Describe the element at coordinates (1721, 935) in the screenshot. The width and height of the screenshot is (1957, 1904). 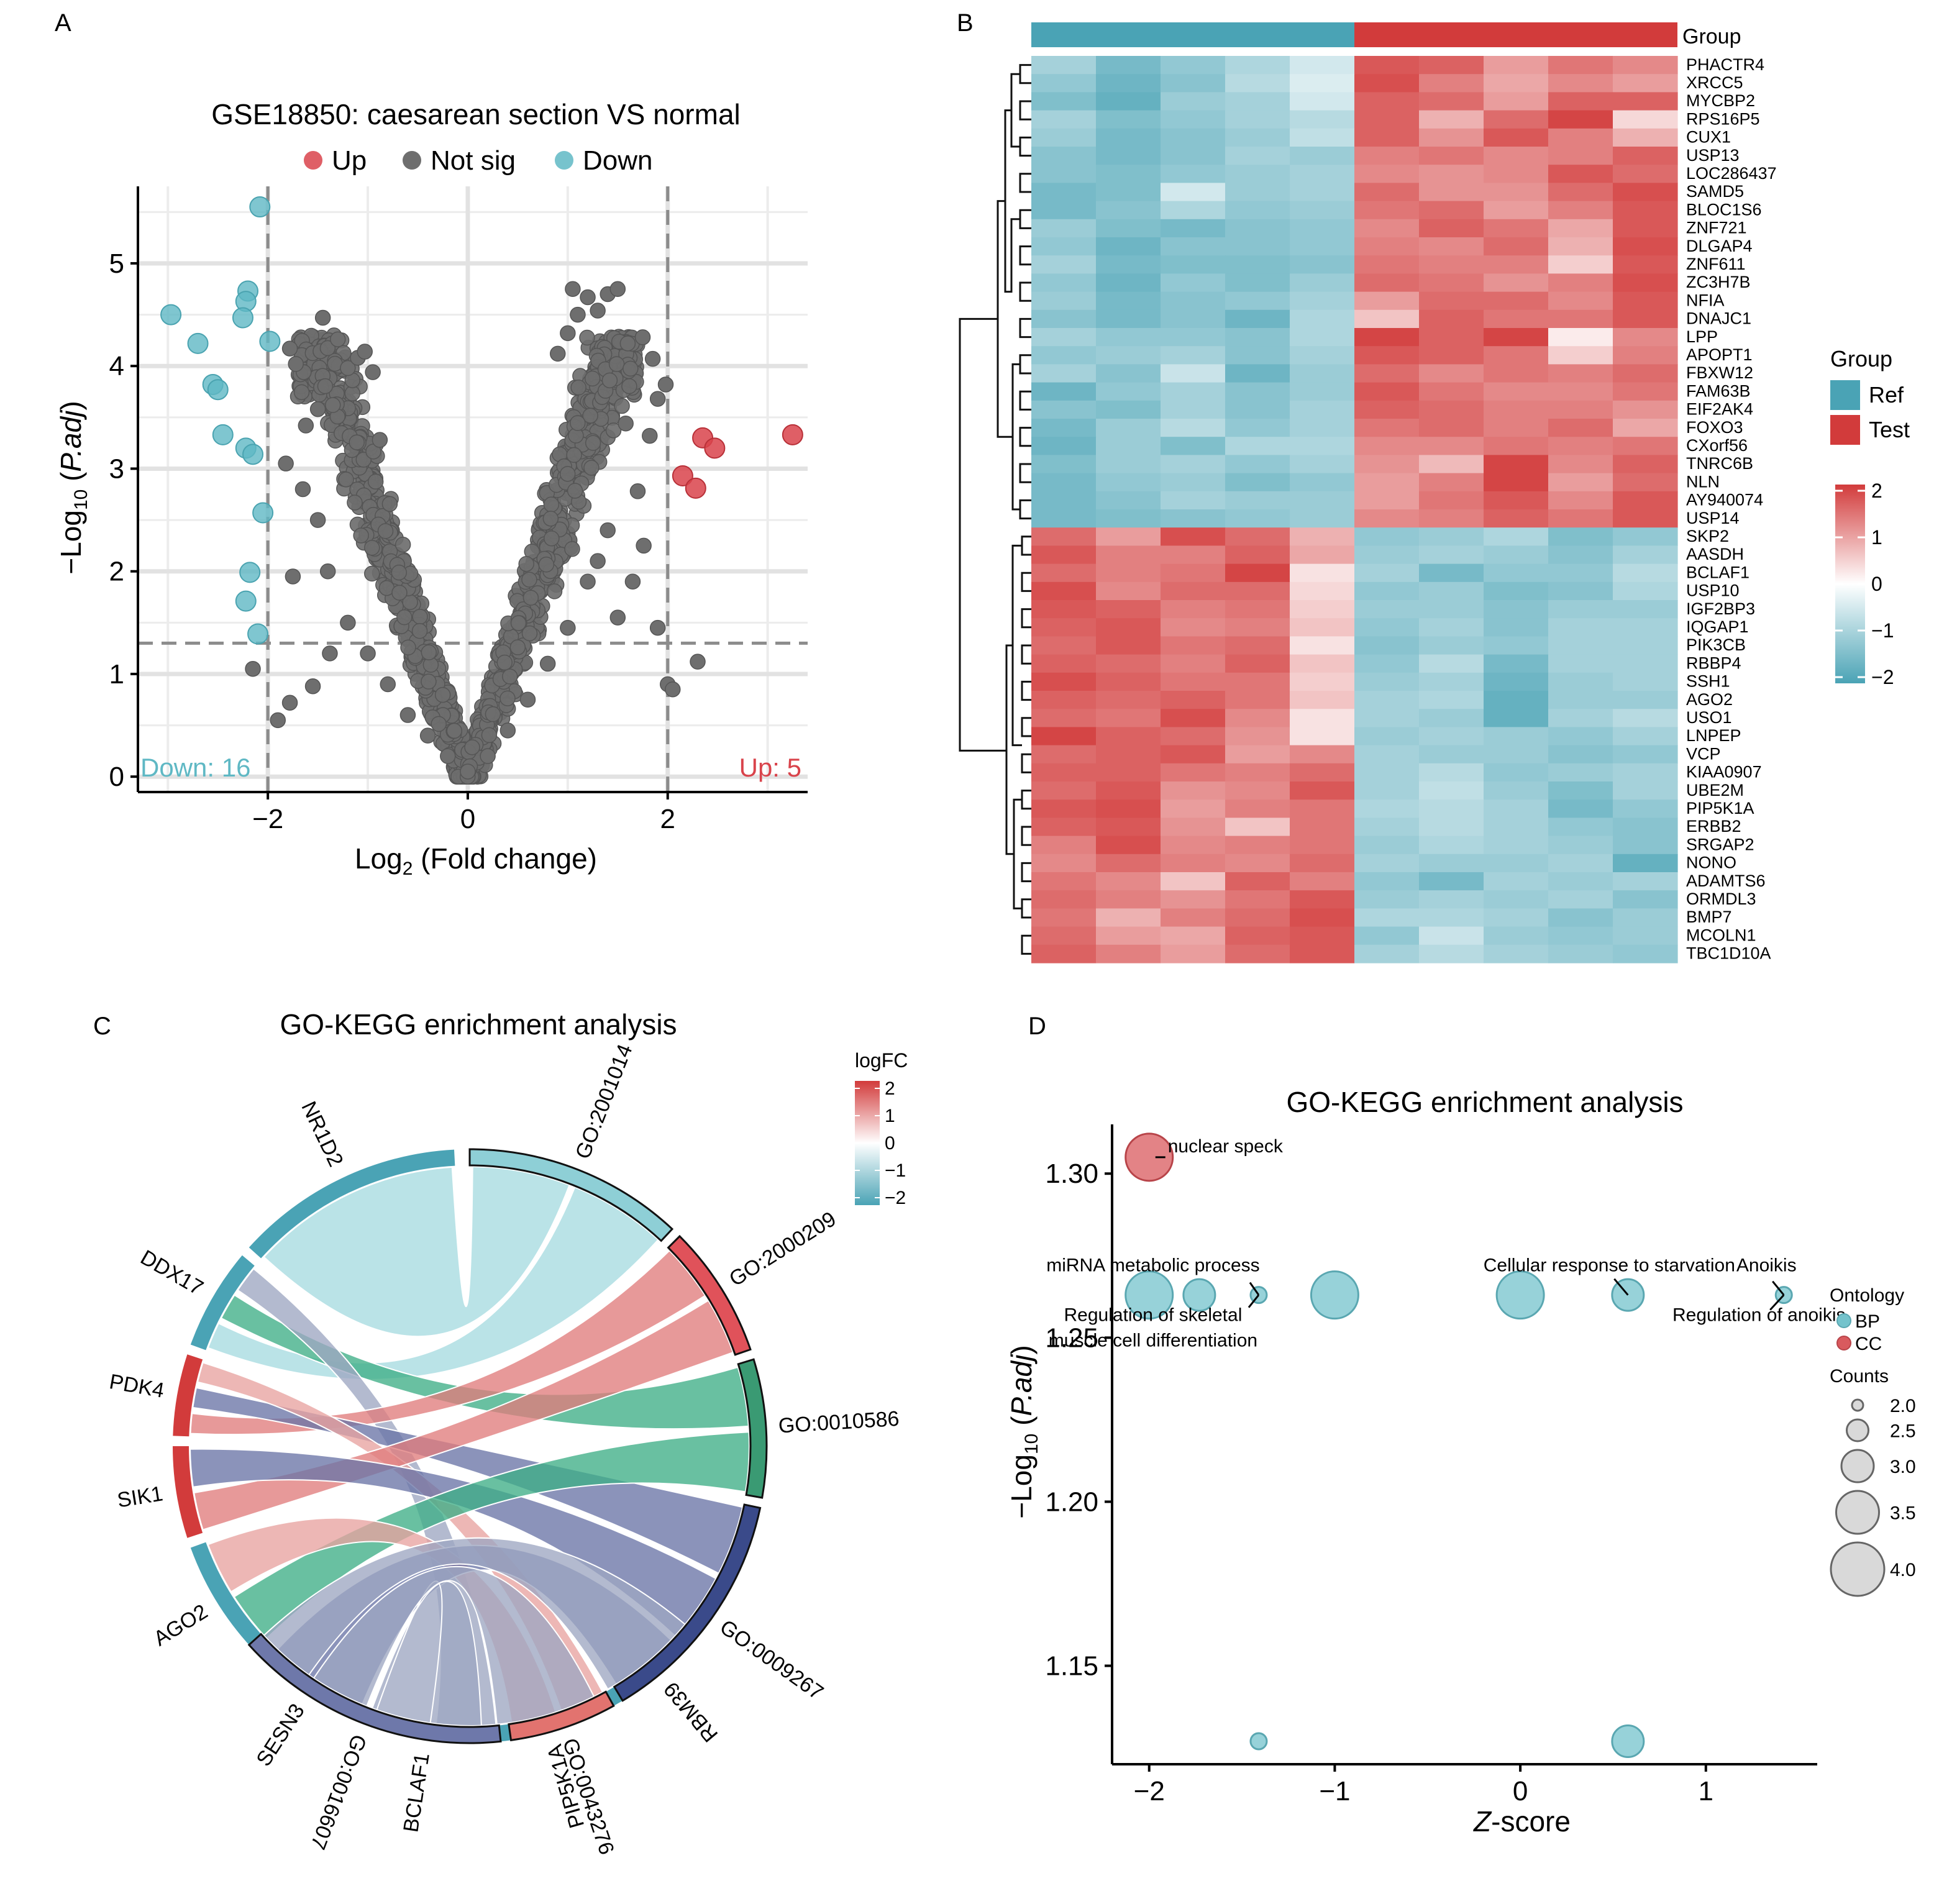
I see `gene-label: MCOLN1` at that location.